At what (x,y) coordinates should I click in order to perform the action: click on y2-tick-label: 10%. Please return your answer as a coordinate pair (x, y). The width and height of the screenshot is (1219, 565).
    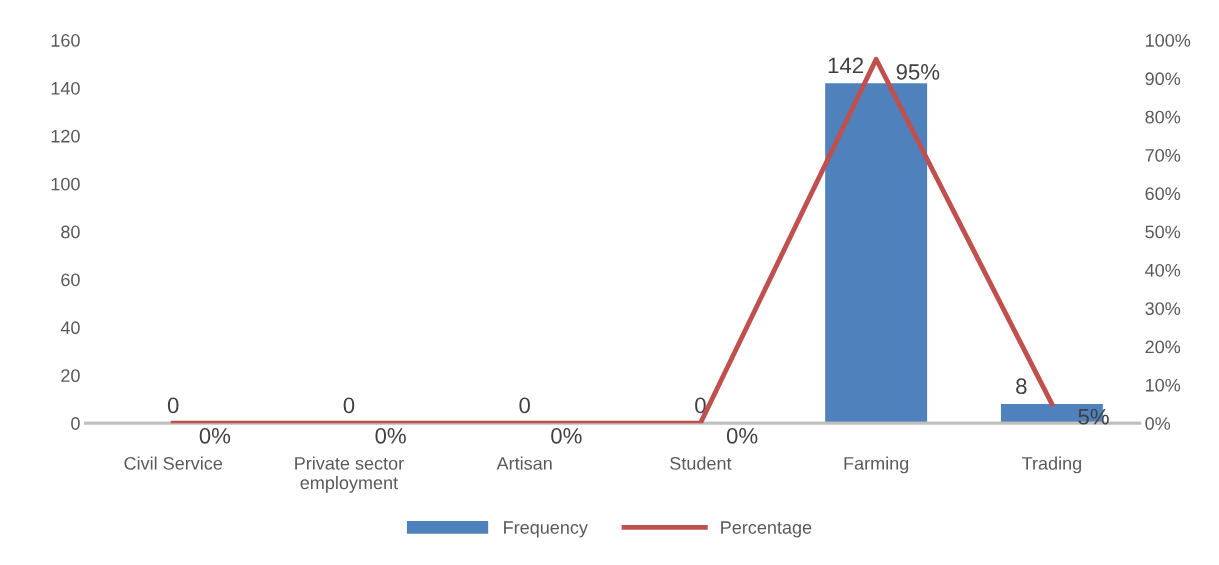
    Looking at the image, I should click on (1163, 385).